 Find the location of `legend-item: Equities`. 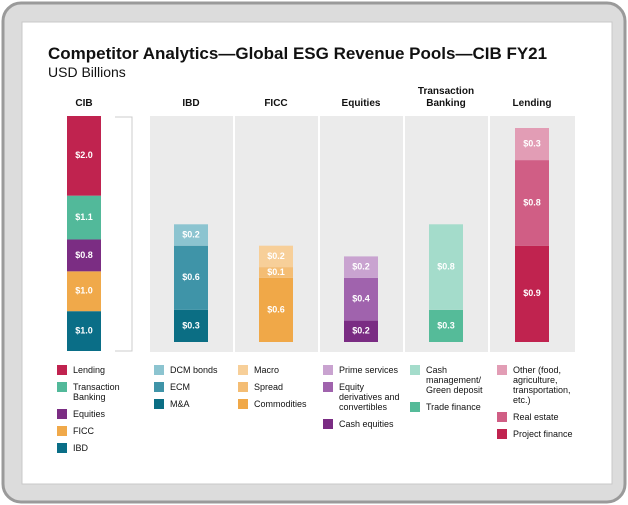

legend-item: Equities is located at coordinates (96, 414).